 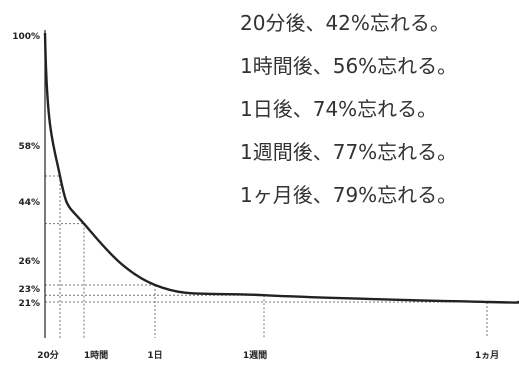 I want to click on annotation-line: 1ヶ月後、79%忘れる。, so click(x=348, y=195).